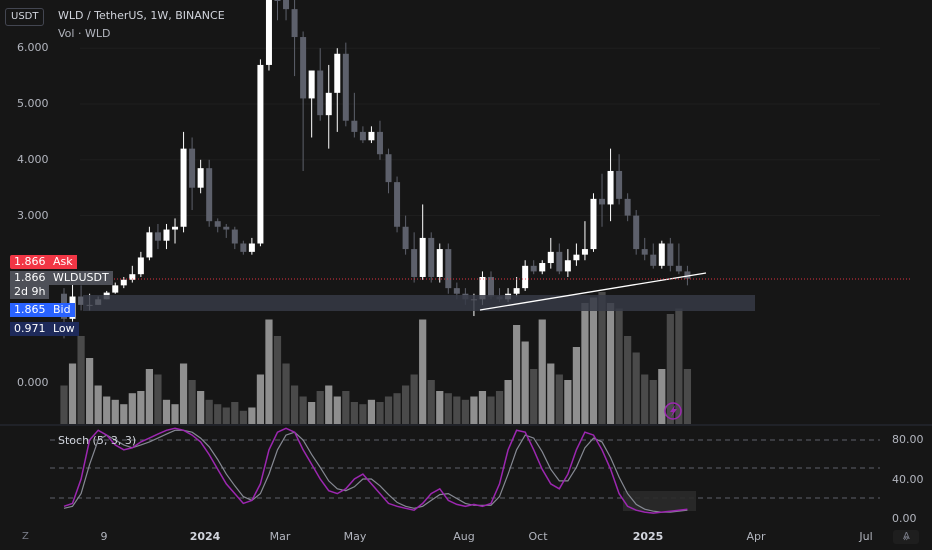  What do you see at coordinates (33, 47) in the screenshot?
I see `price-label-6: 6.000` at bounding box center [33, 47].